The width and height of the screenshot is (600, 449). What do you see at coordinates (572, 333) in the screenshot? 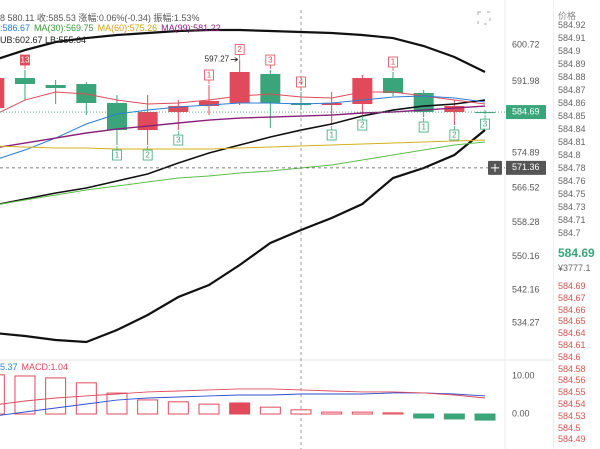
I see `bid-price: 584.64` at bounding box center [572, 333].